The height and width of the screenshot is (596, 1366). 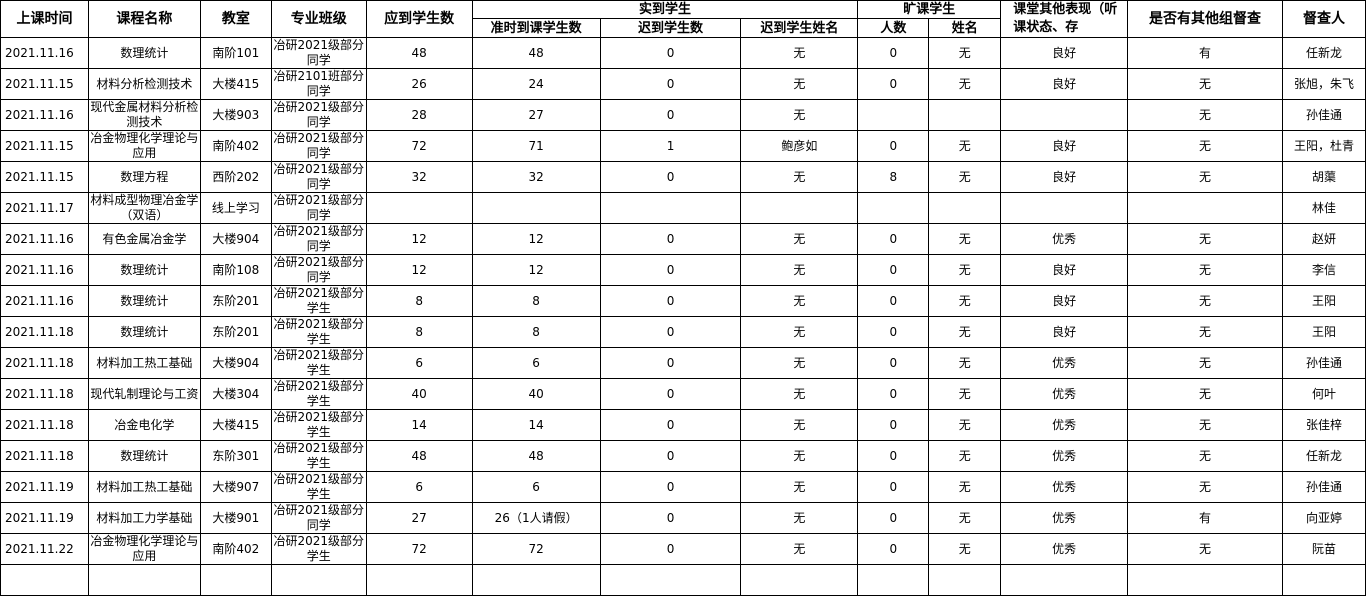 What do you see at coordinates (144, 363) in the screenshot?
I see `cell-course: 材料加工热工基础` at bounding box center [144, 363].